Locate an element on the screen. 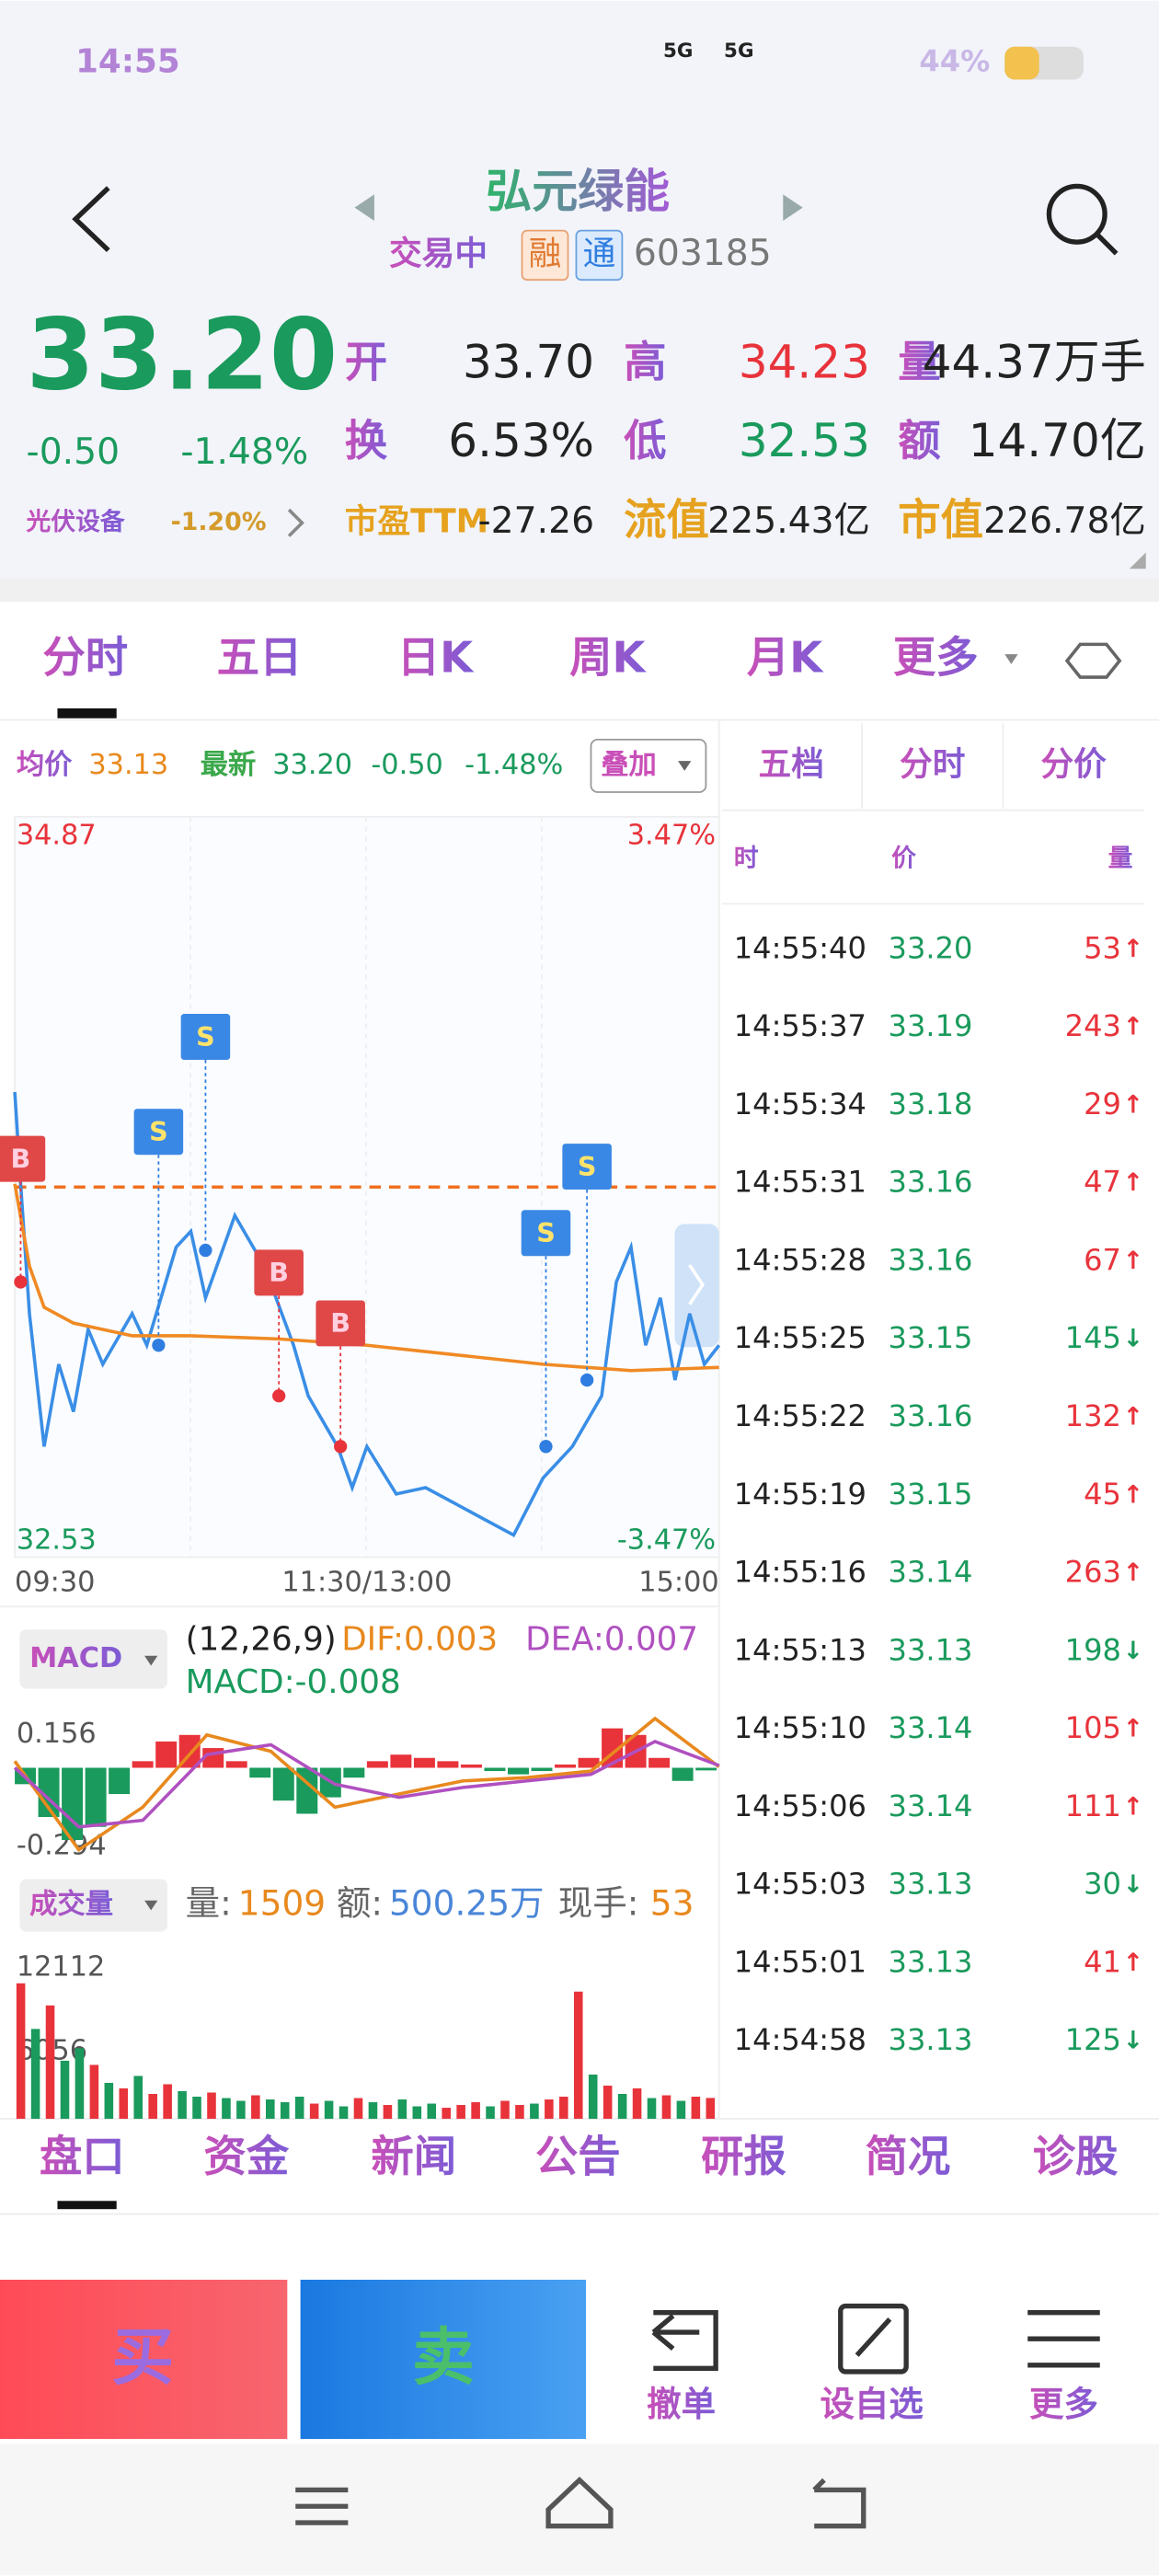  field-label: 高 is located at coordinates (645, 361).